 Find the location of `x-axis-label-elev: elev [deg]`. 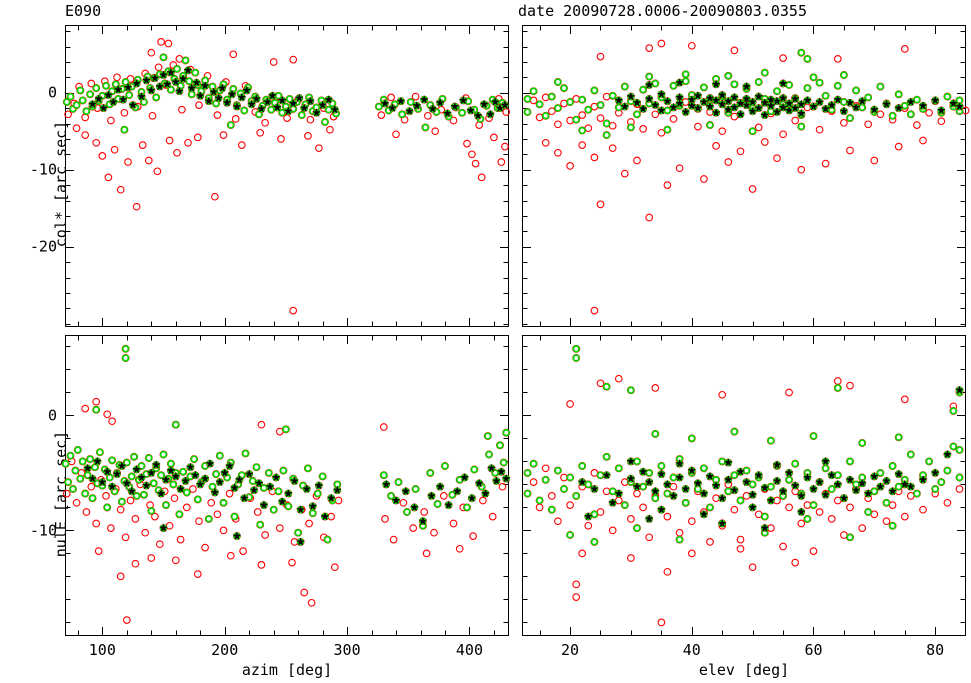

x-axis-label-elev: elev [deg] is located at coordinates (744, 670).